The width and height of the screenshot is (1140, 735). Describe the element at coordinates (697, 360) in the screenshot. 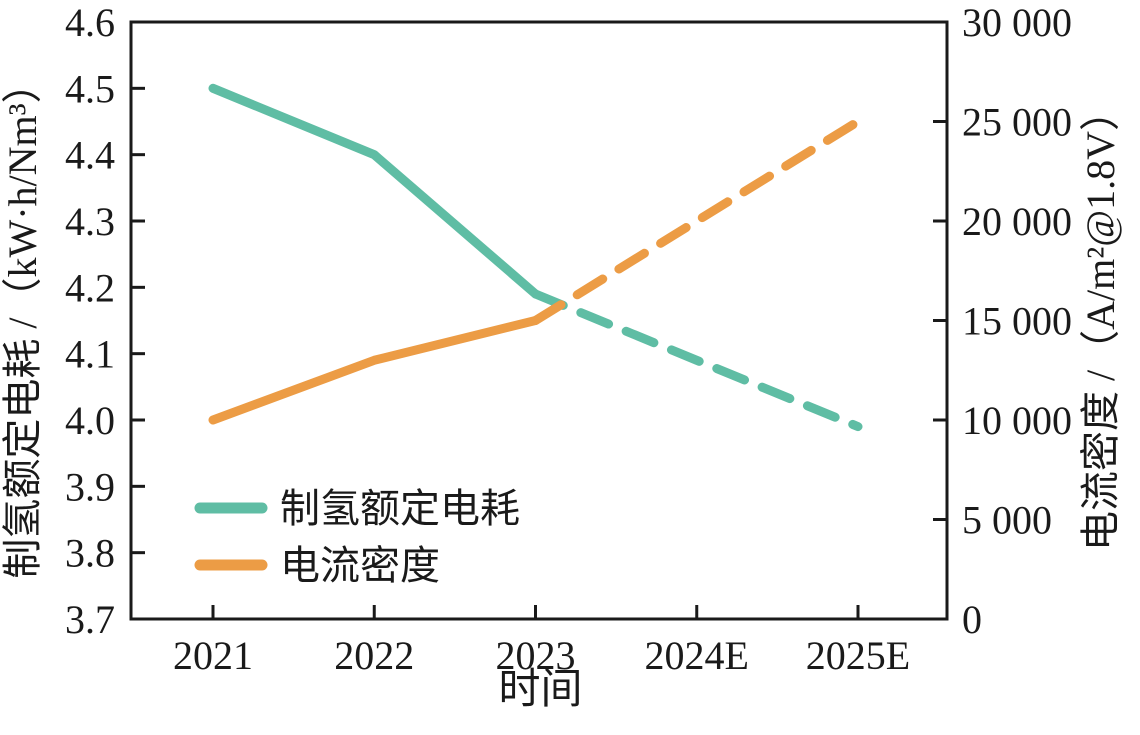

I see `series-0-dashed-line` at that location.